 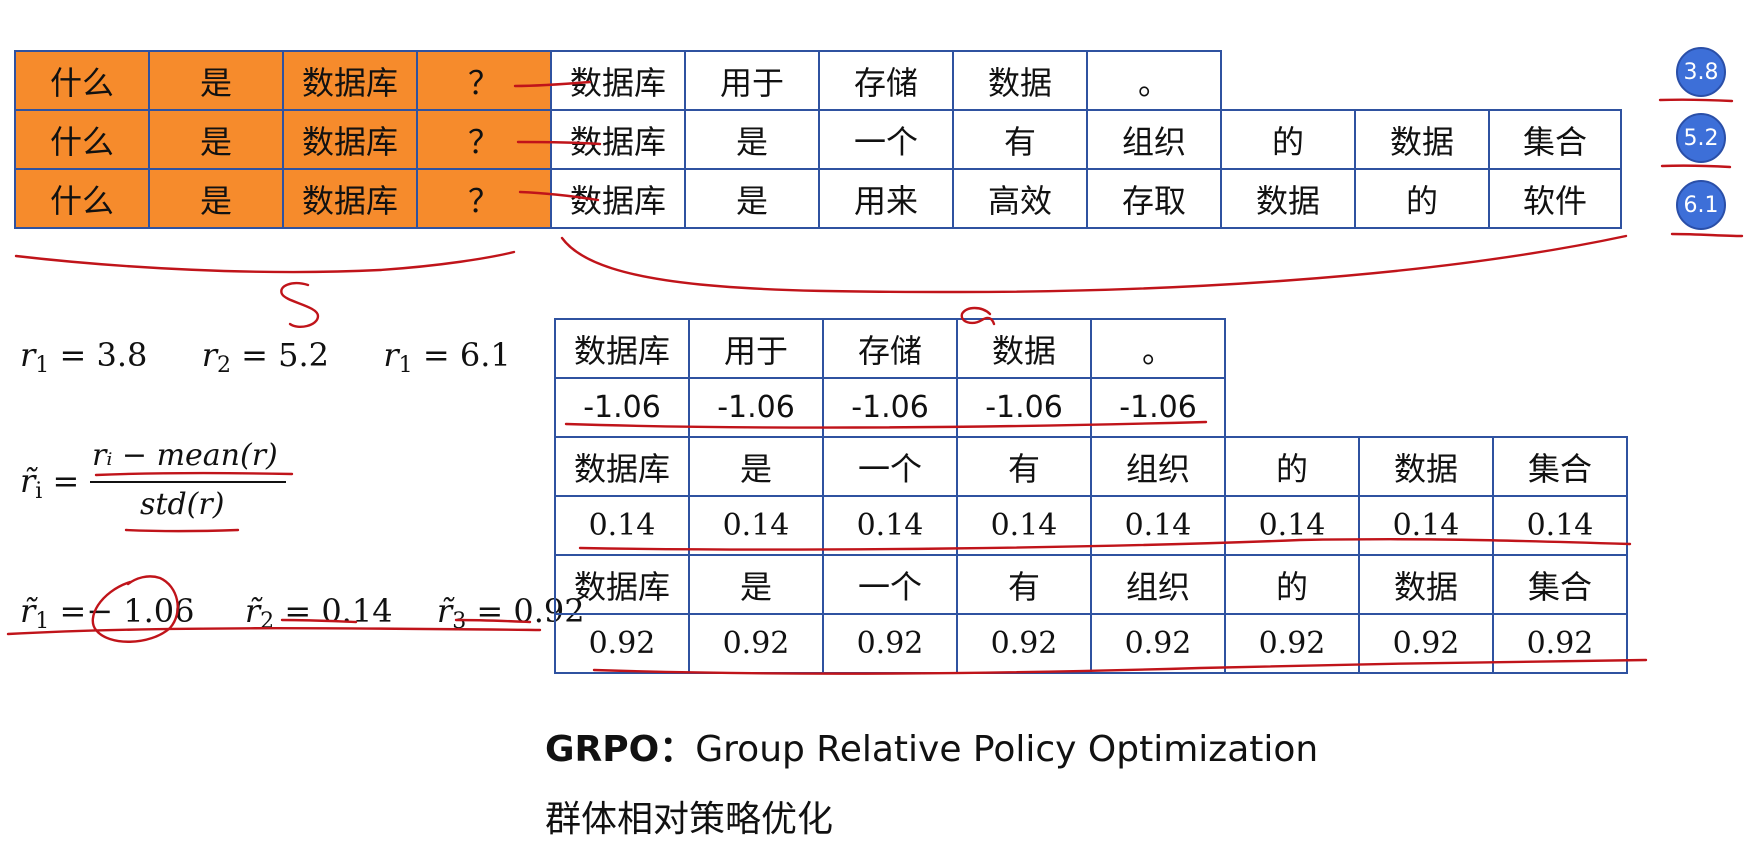 I want to click on advantages-line: r̃1 =− 1.06 r̃2 = 0.14 r̃3 = 0.92, so click(x=302, y=613).